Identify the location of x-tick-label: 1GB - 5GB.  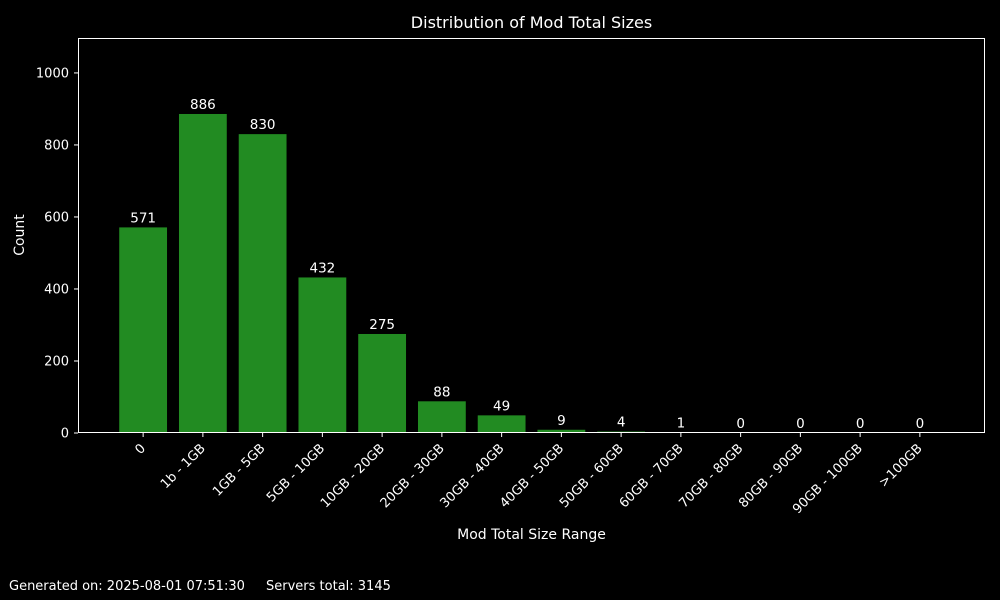
(239, 470).